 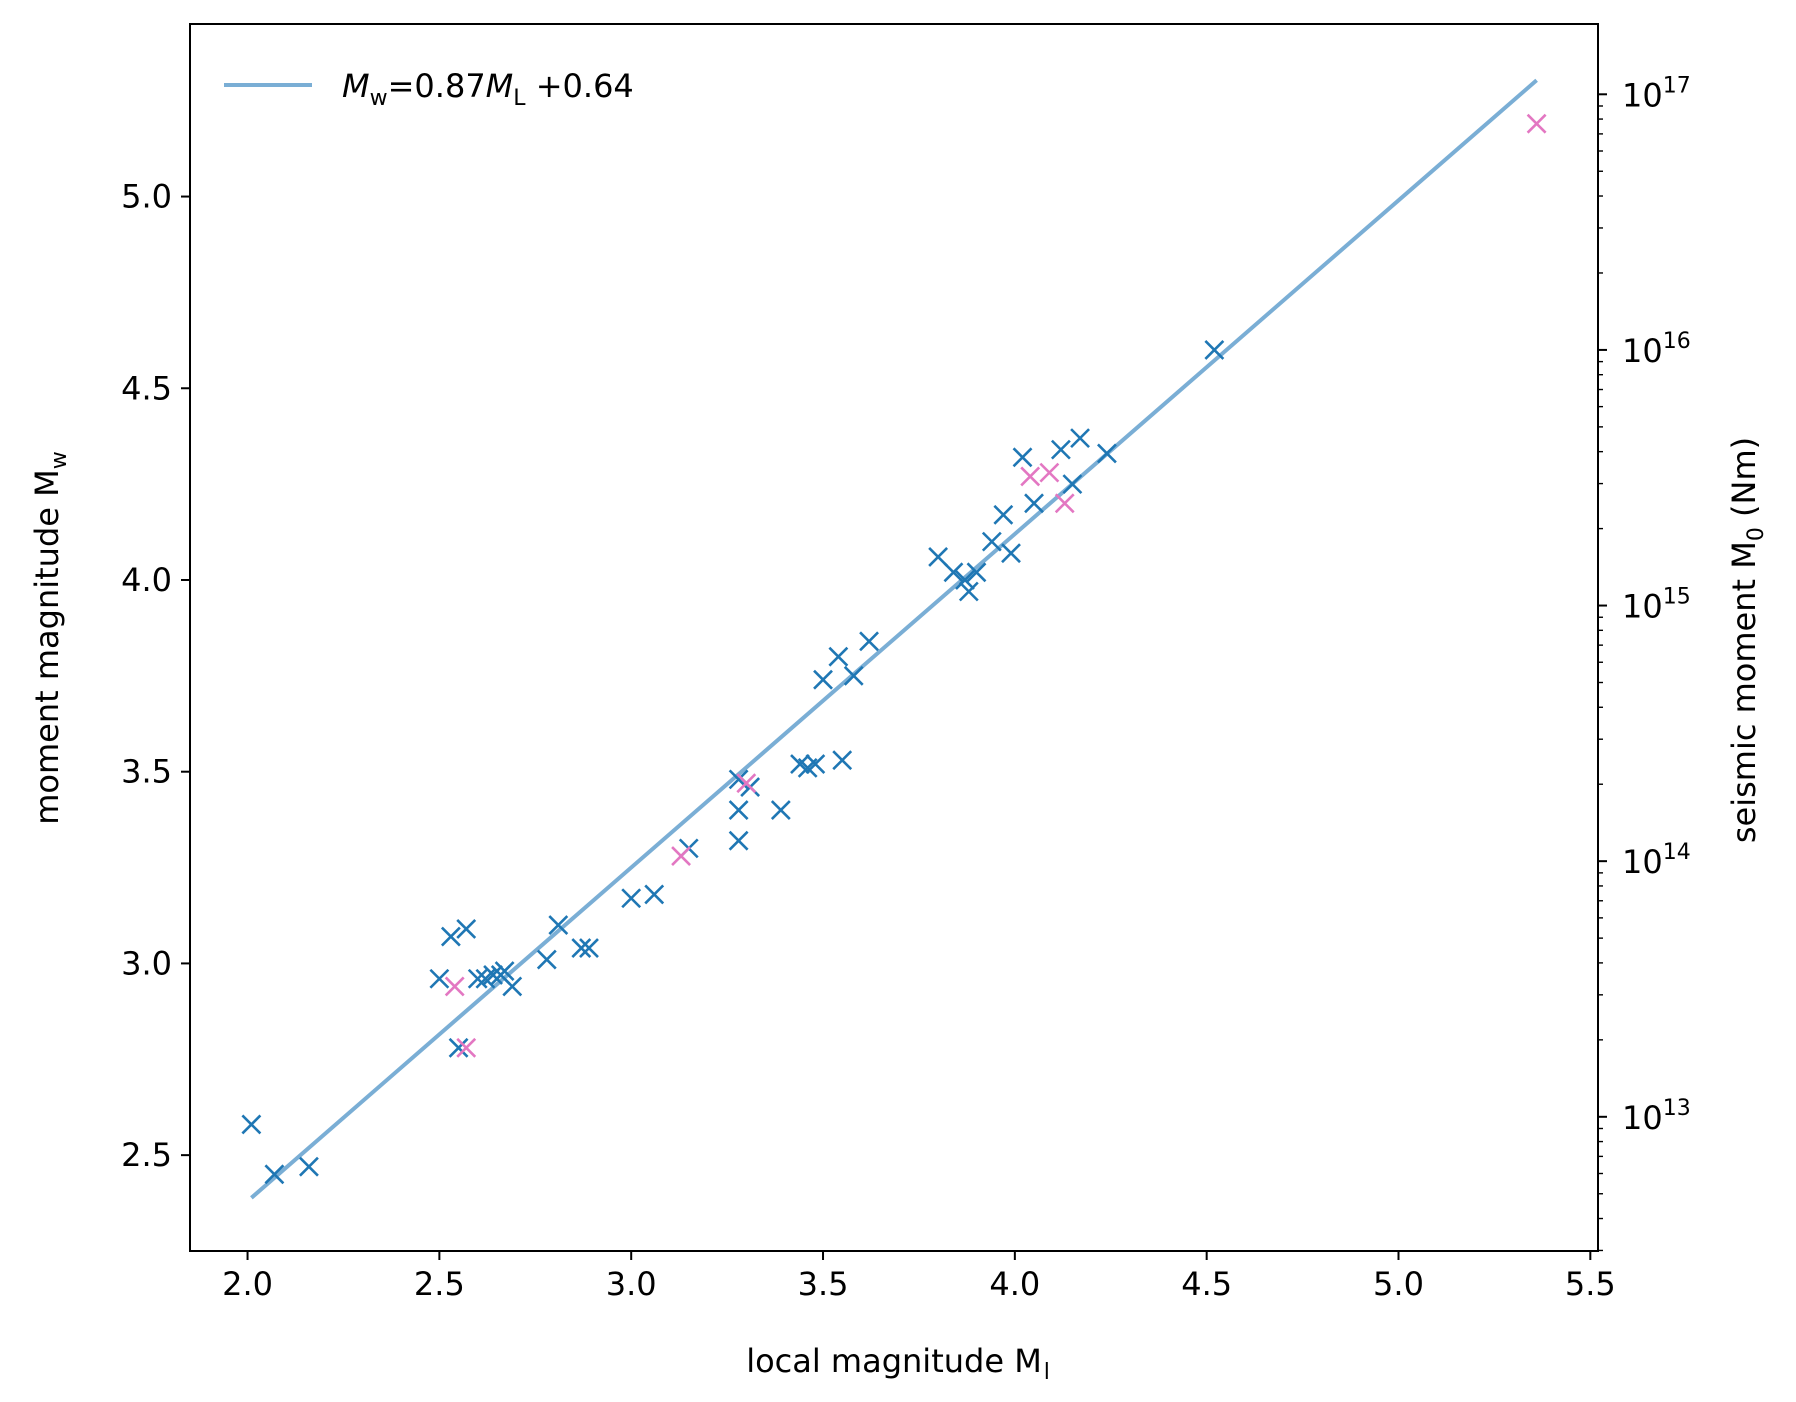 What do you see at coordinates (439, 1284) in the screenshot?
I see `x-tick-label: 2.5` at bounding box center [439, 1284].